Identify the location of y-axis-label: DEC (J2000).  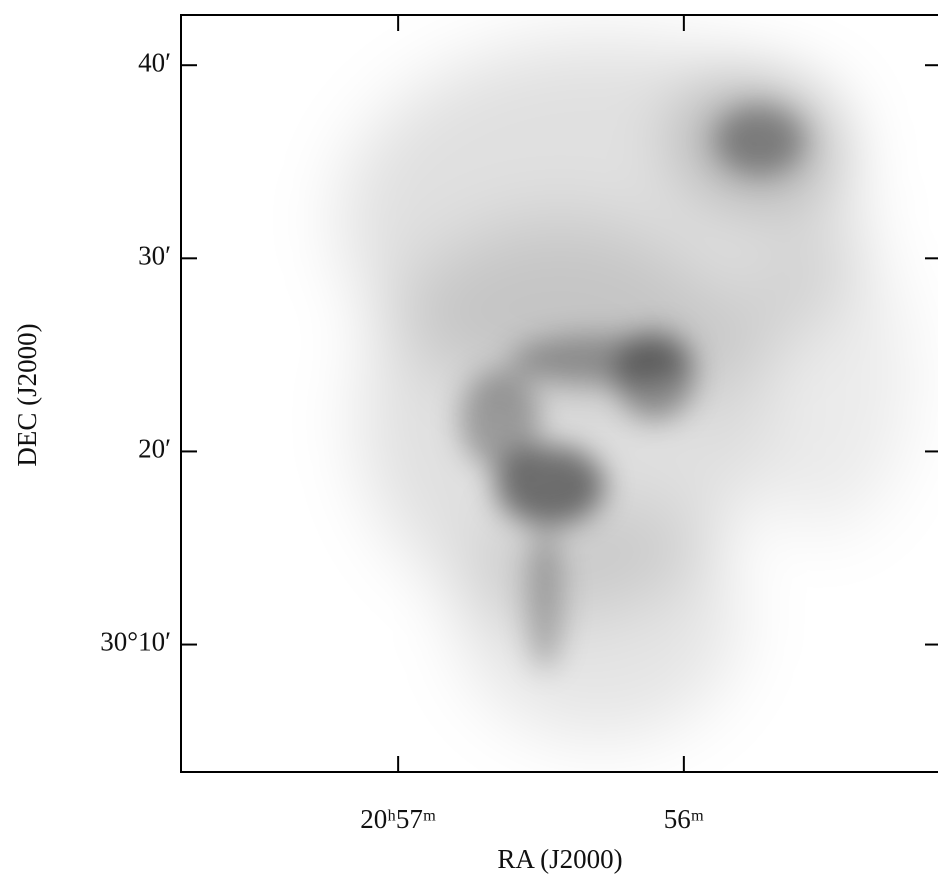
(27, 394).